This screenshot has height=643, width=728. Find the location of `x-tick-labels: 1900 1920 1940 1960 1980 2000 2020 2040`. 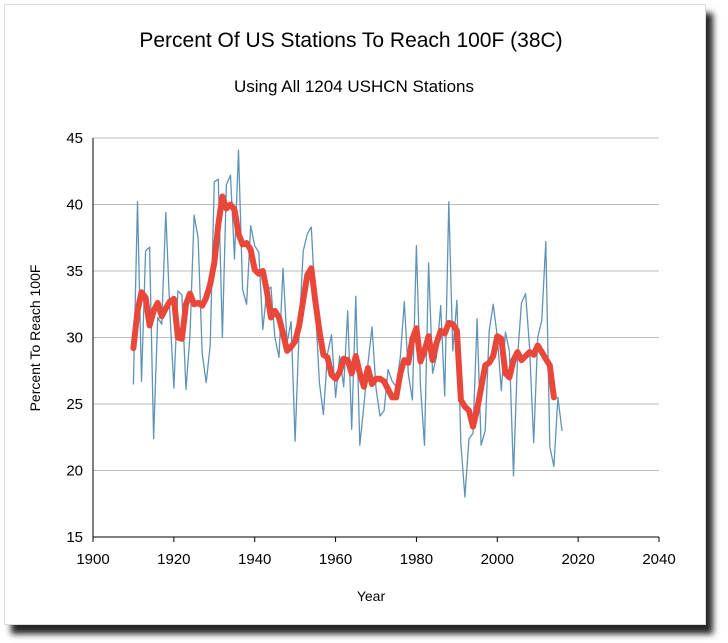

x-tick-labels: 1900 1920 1940 1960 1980 2000 2020 2040 is located at coordinates (375, 559).